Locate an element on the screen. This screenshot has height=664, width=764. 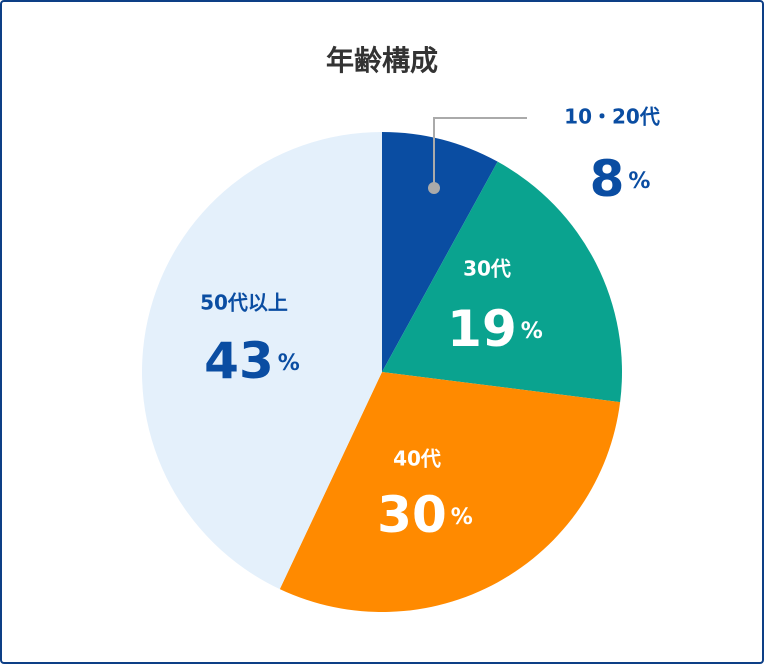
leader-dot is located at coordinates (434, 188).